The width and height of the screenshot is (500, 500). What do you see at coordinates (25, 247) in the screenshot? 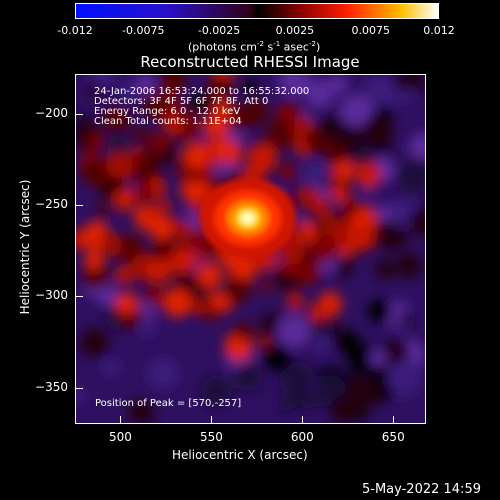
I see `y-axis-label: Heliocentric Y (arcsec)` at bounding box center [25, 247].